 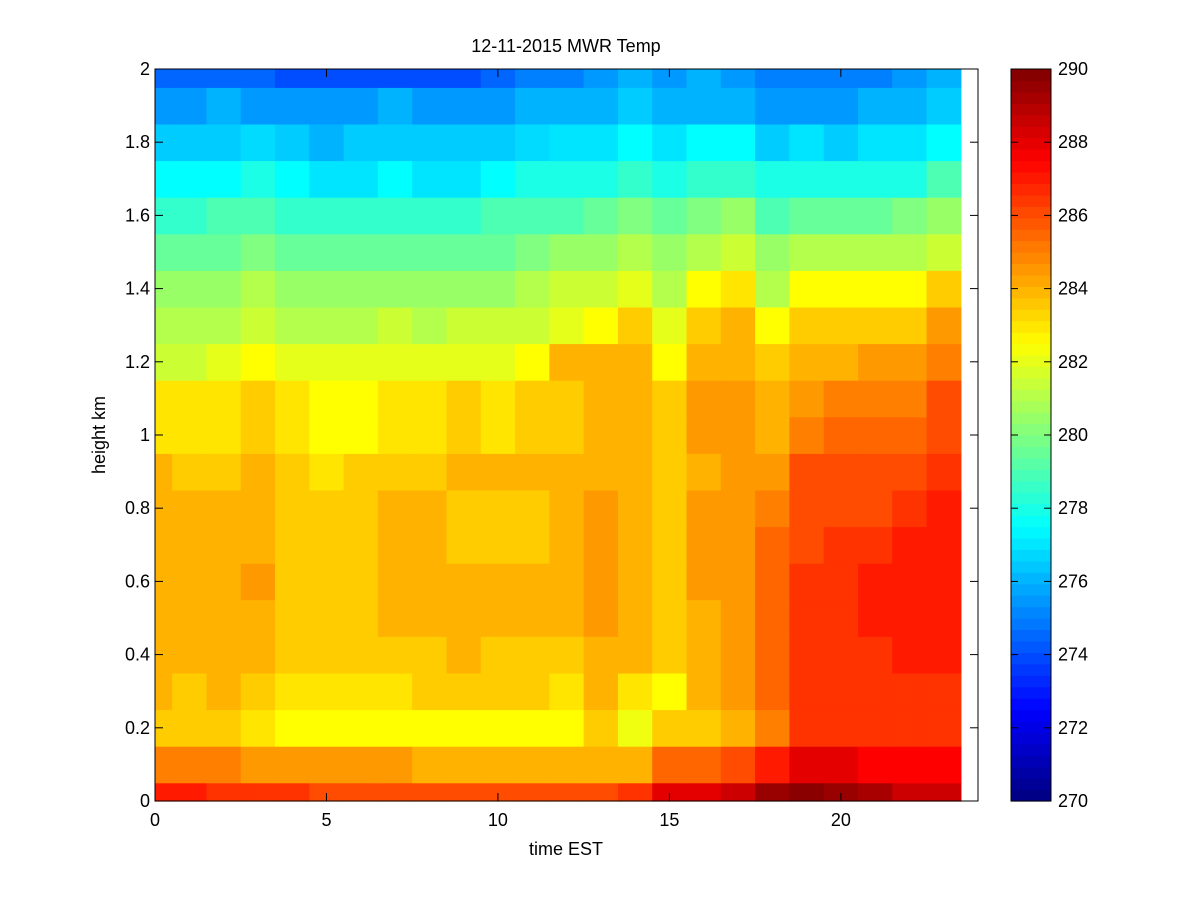 What do you see at coordinates (669, 820) in the screenshot?
I see `x-tick-label: 15` at bounding box center [669, 820].